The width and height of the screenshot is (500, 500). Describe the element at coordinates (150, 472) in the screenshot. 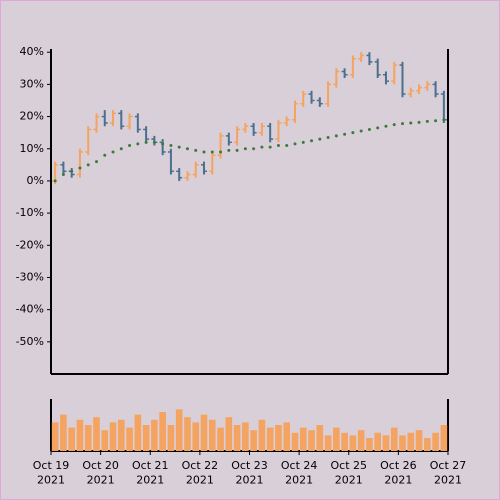

I see `x-tick-label: Oct 21 2021` at that location.